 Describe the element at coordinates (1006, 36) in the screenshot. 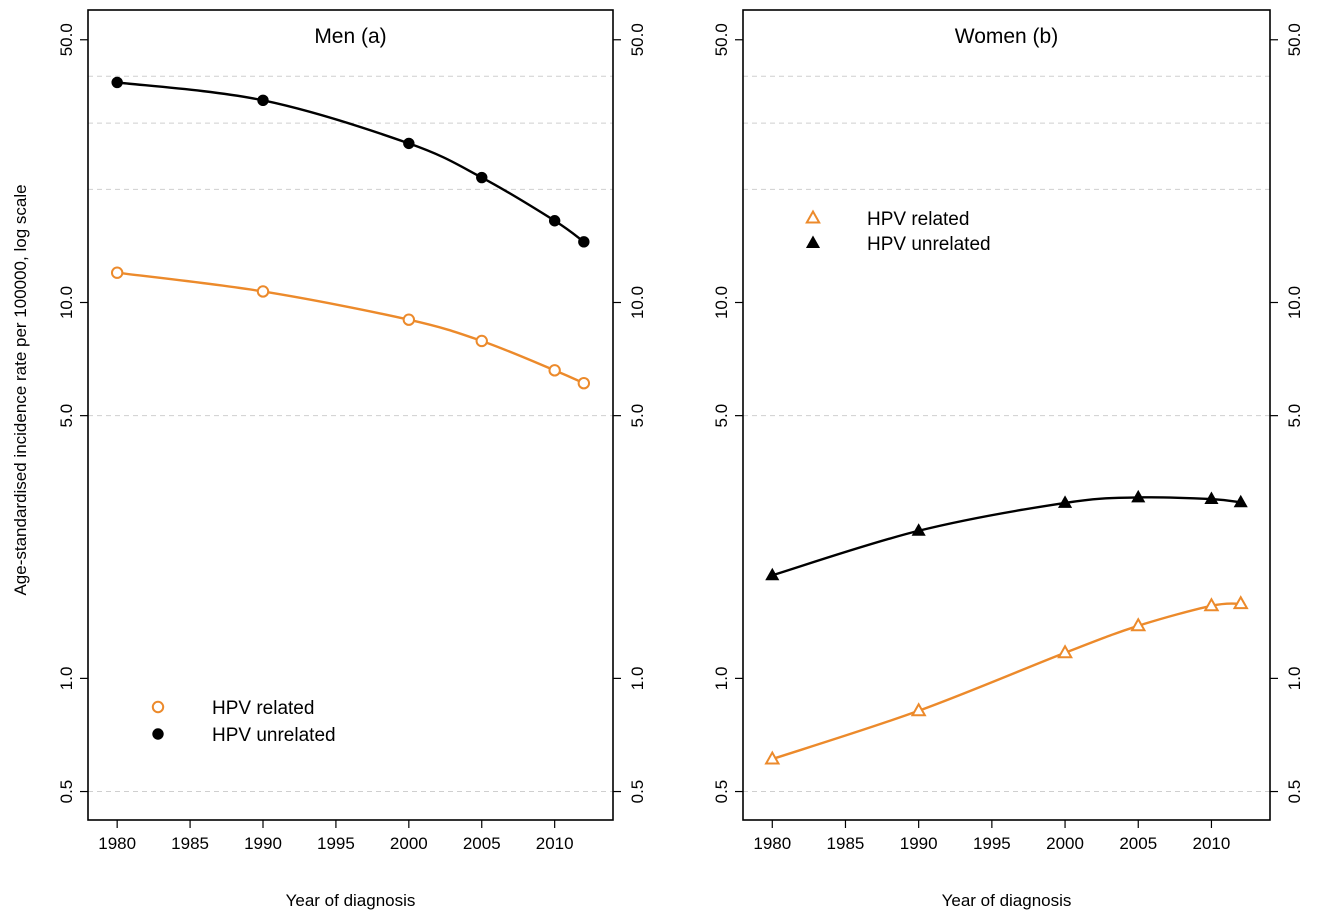

I see `panel-title: Women (b)` at that location.